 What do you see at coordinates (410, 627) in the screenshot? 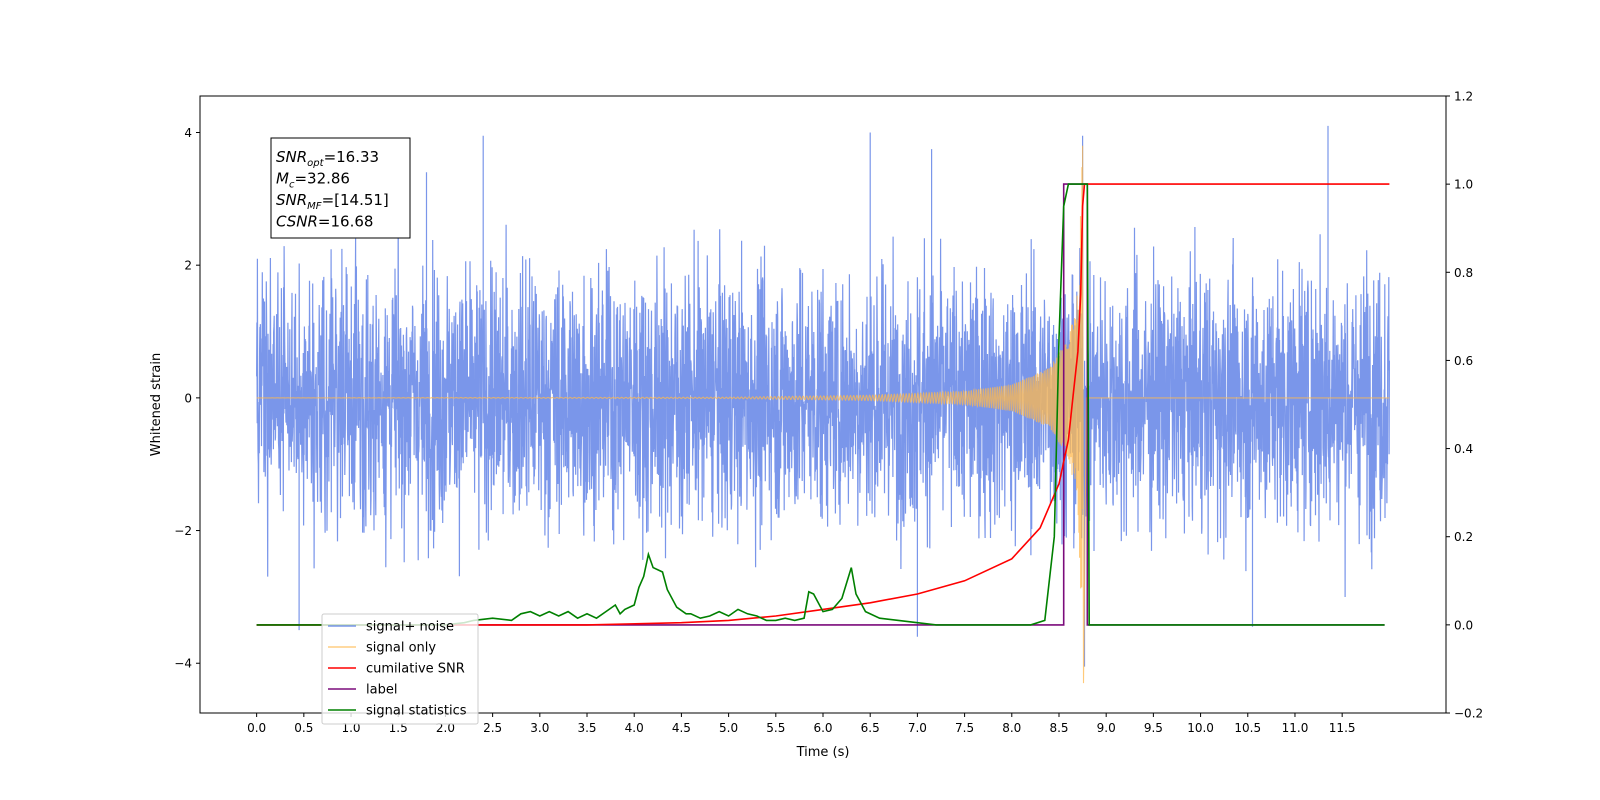
I see `legend-entry: signal+ noise` at bounding box center [410, 627].